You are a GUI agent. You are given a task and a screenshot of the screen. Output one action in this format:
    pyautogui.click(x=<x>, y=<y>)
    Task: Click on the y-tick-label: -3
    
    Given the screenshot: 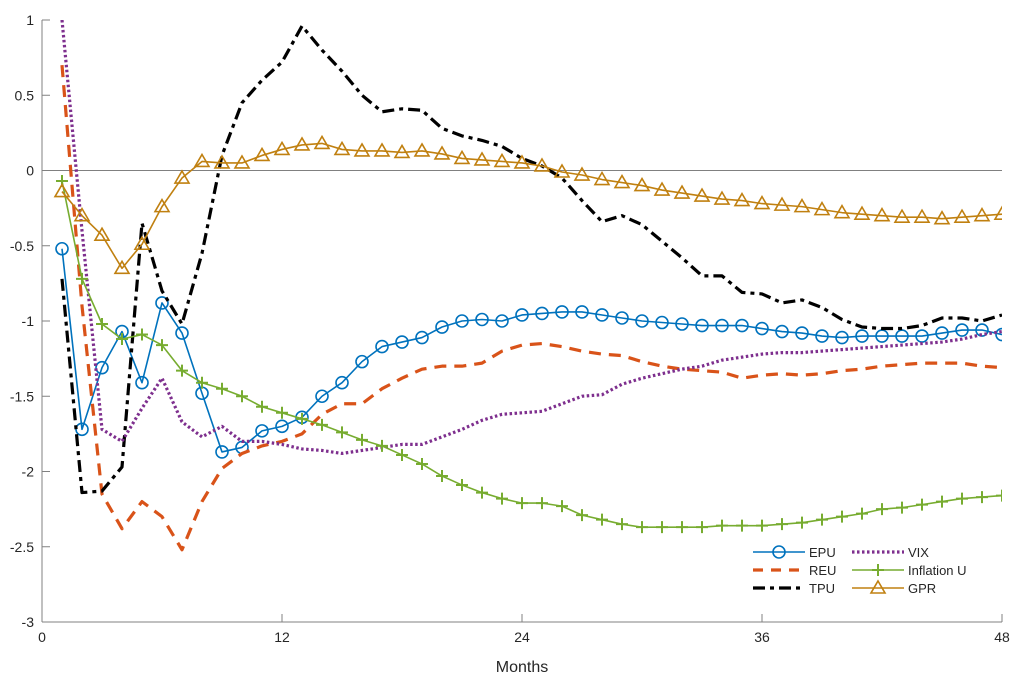 What is the action you would take?
    pyautogui.click(x=28, y=622)
    